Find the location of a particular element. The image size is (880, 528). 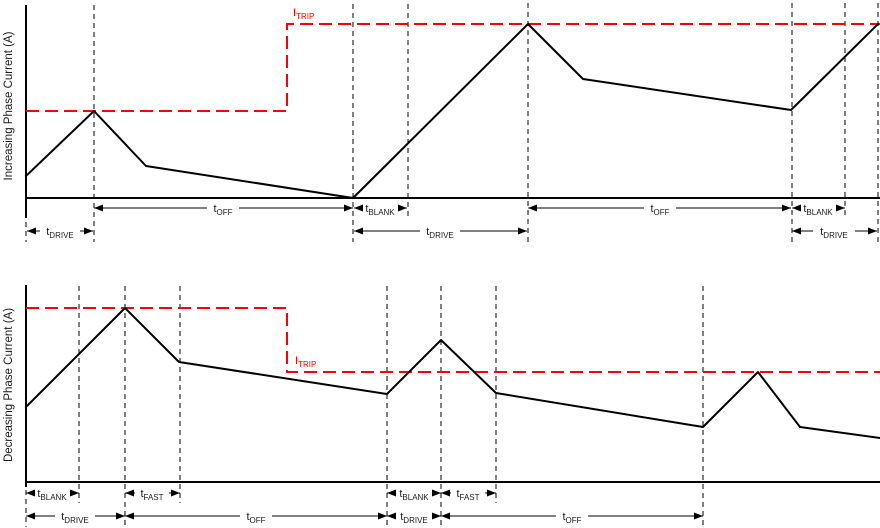

y-axis-label: Decreasing Phase Current (A) is located at coordinates (9, 385).